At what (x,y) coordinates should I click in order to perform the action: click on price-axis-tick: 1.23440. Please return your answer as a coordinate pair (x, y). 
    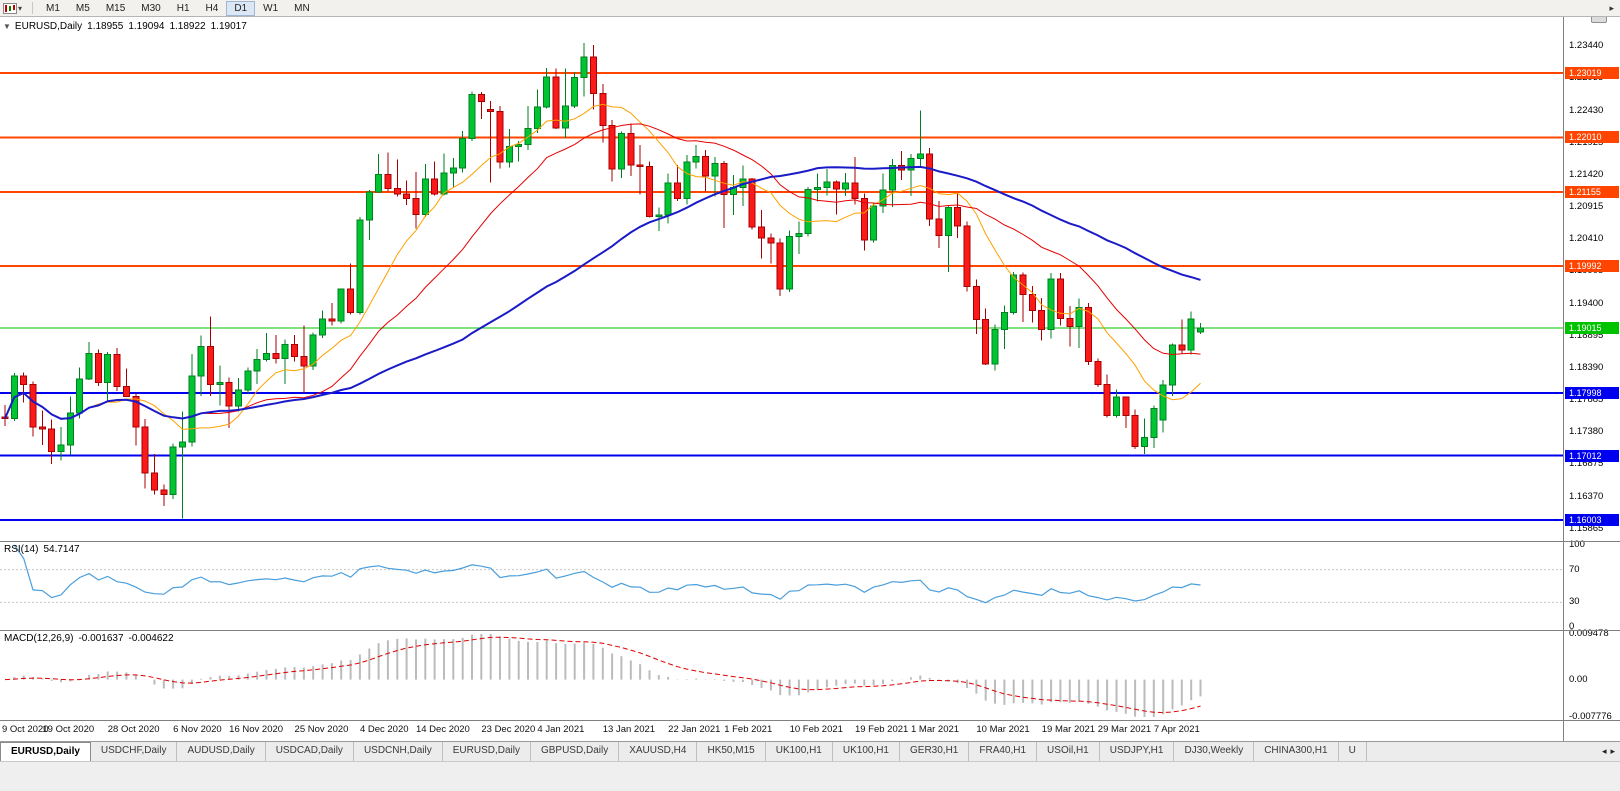
    Looking at the image, I should click on (1586, 46).